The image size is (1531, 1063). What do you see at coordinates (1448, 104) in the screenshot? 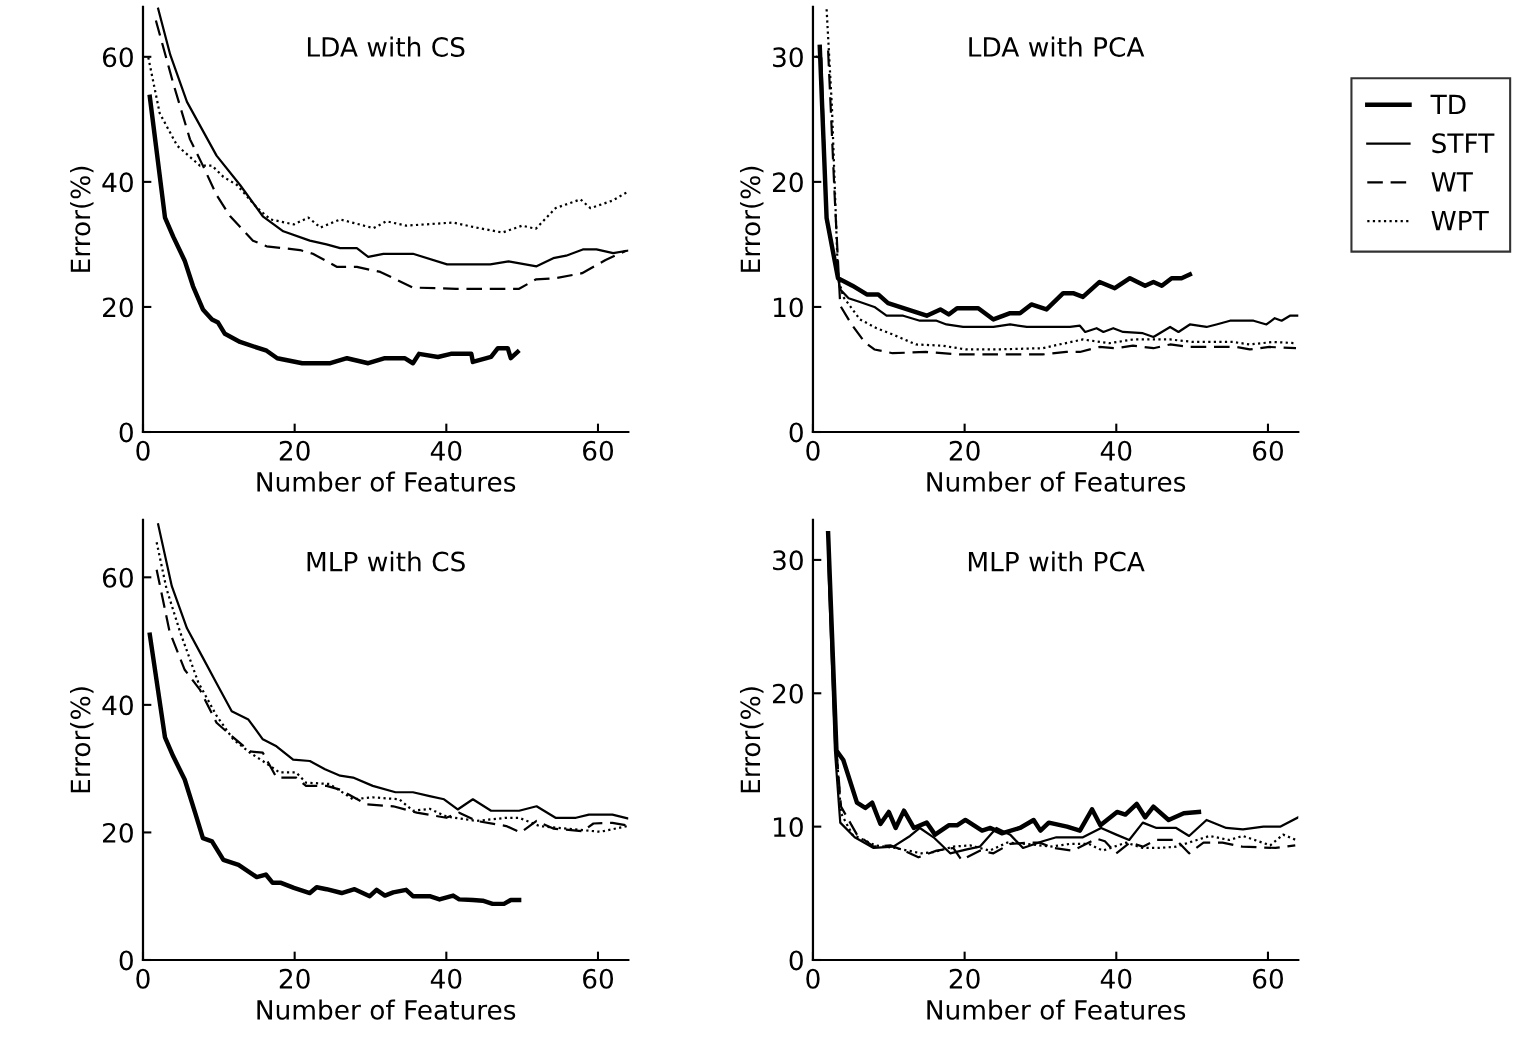
I see `legend-label: TD` at bounding box center [1448, 104].